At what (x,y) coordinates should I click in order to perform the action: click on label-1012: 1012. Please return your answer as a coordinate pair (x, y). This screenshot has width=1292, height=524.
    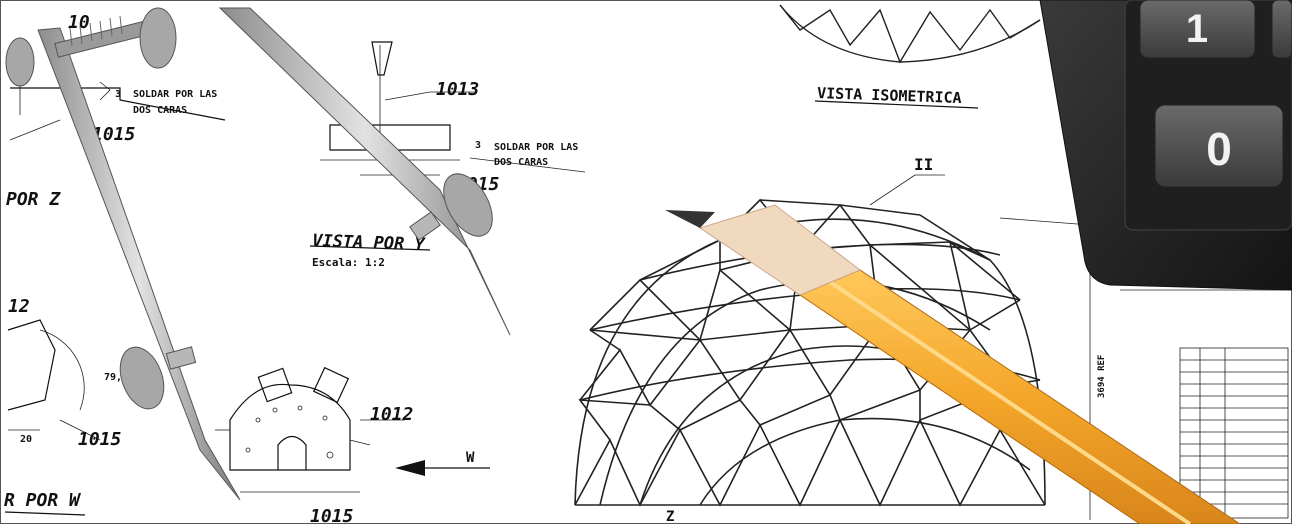
    Looking at the image, I should click on (391, 414).